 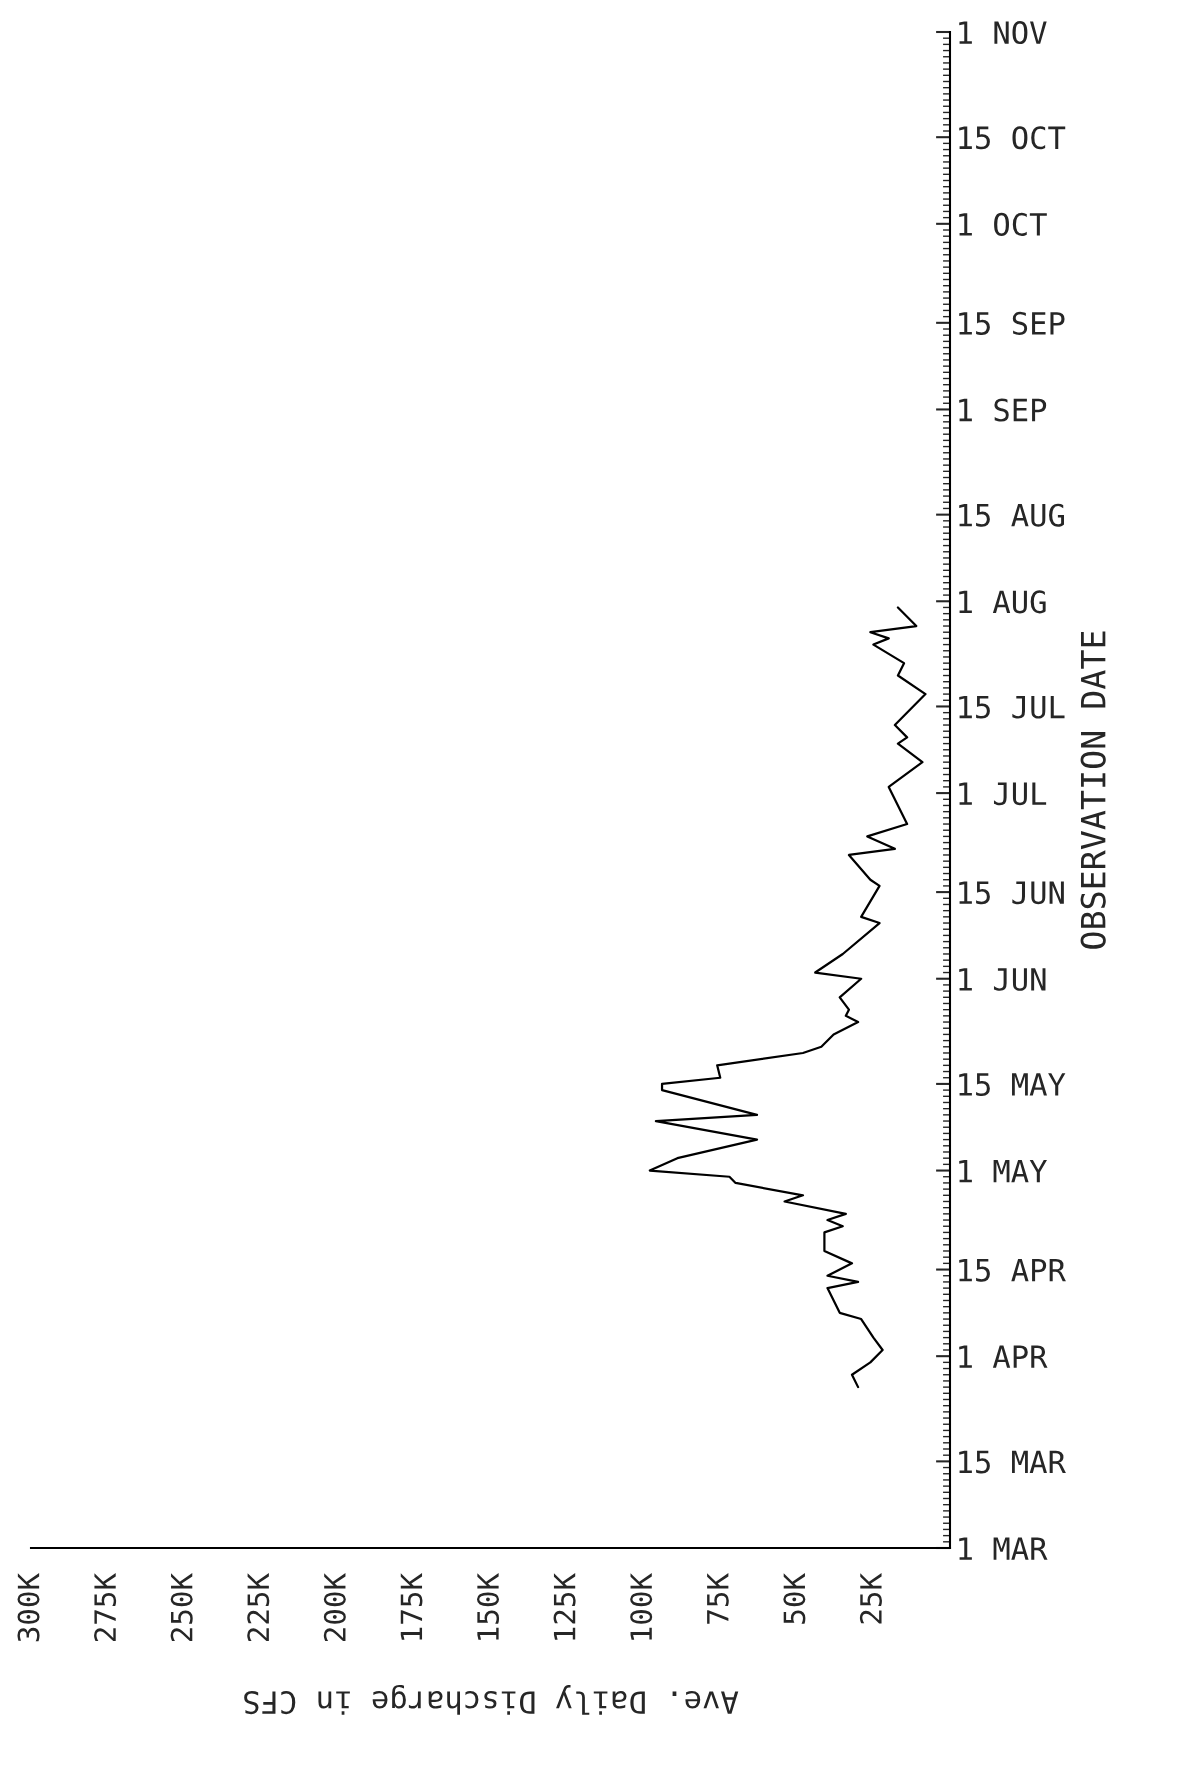 I want to click on y-tick-label: 1 APR, so click(x=1003, y=1356).